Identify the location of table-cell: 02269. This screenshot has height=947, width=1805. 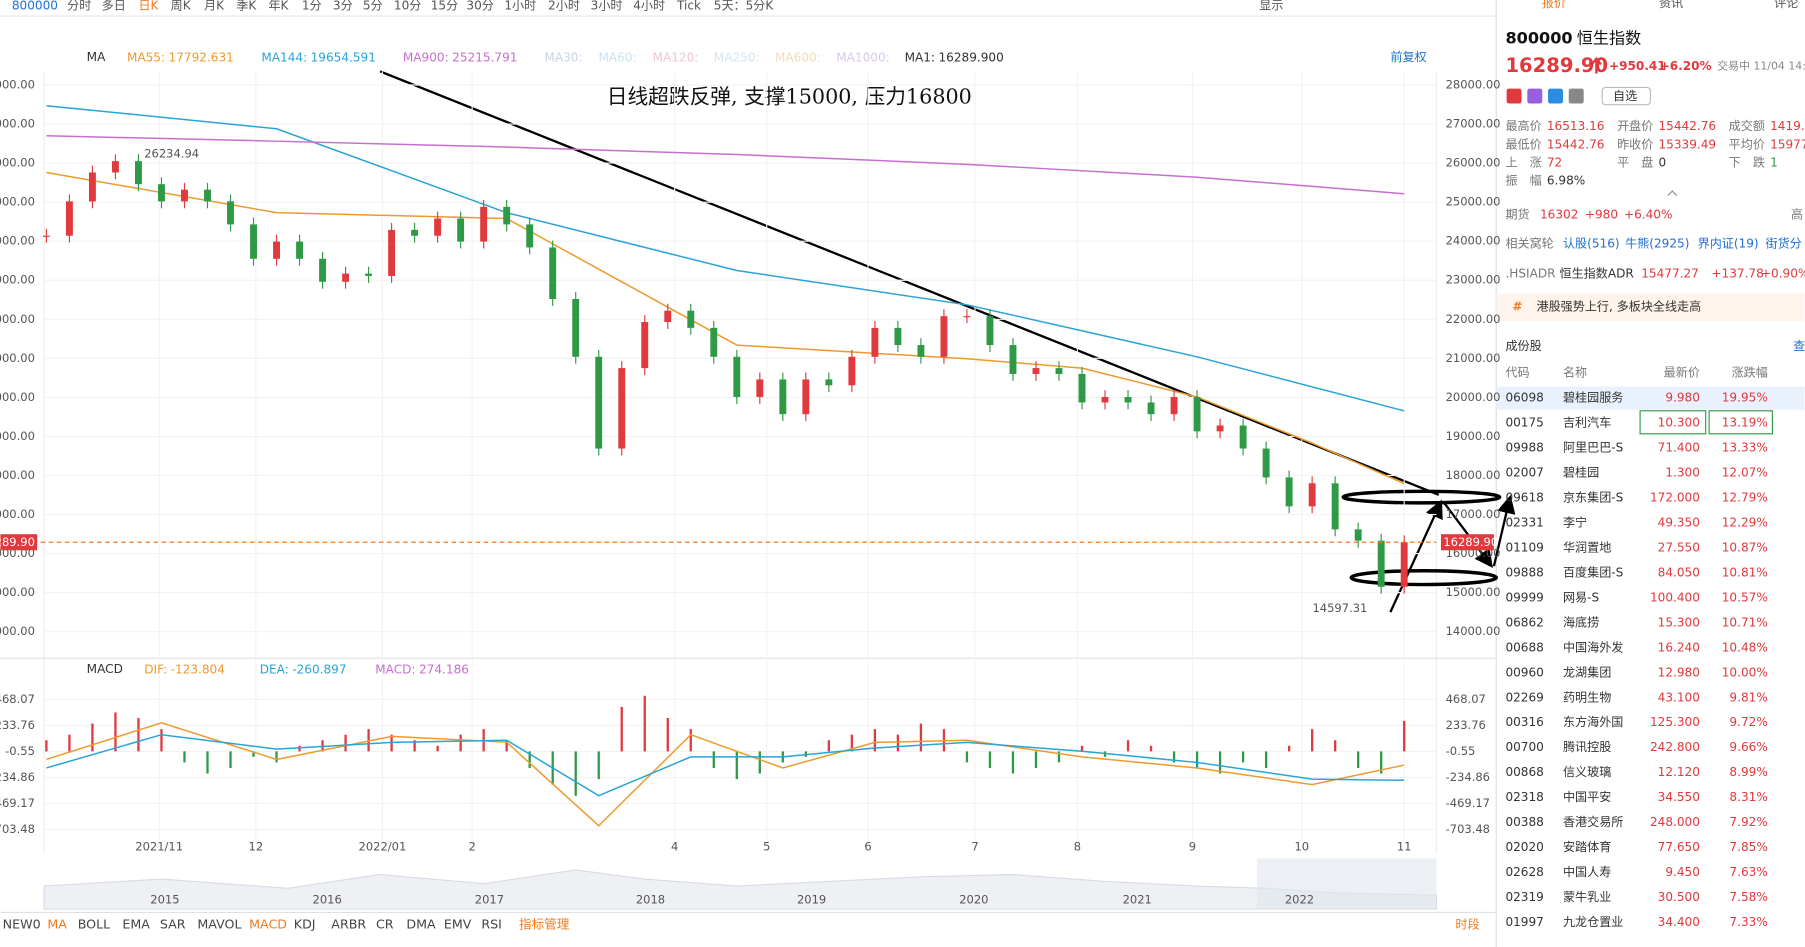
(1524, 697).